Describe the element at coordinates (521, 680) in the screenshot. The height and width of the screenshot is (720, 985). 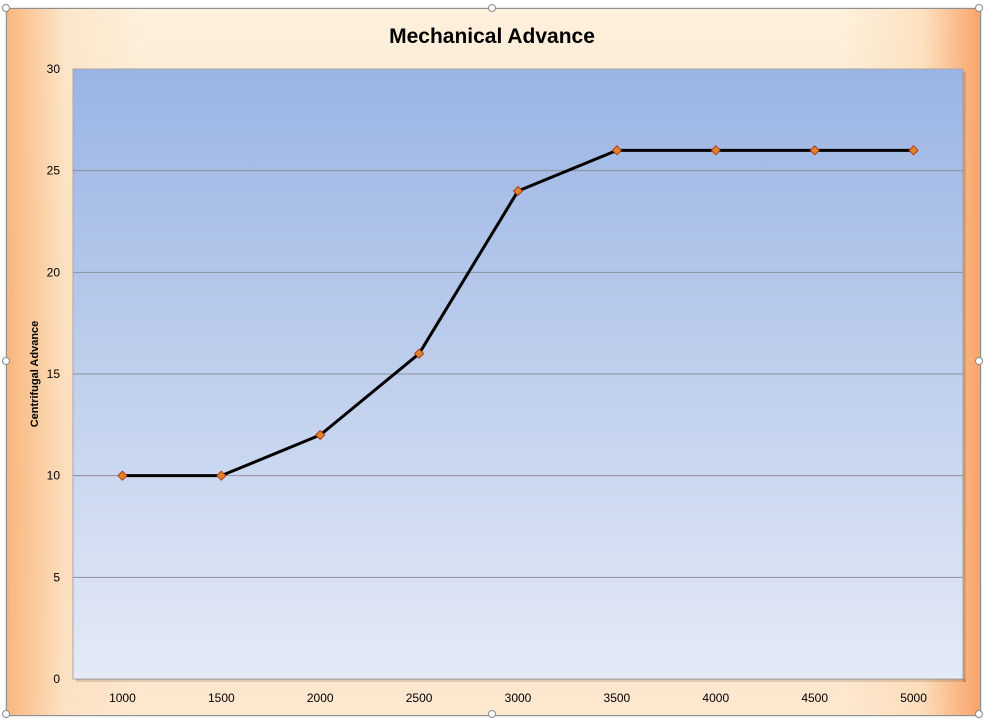
I see `plot-shadow-bottom` at that location.